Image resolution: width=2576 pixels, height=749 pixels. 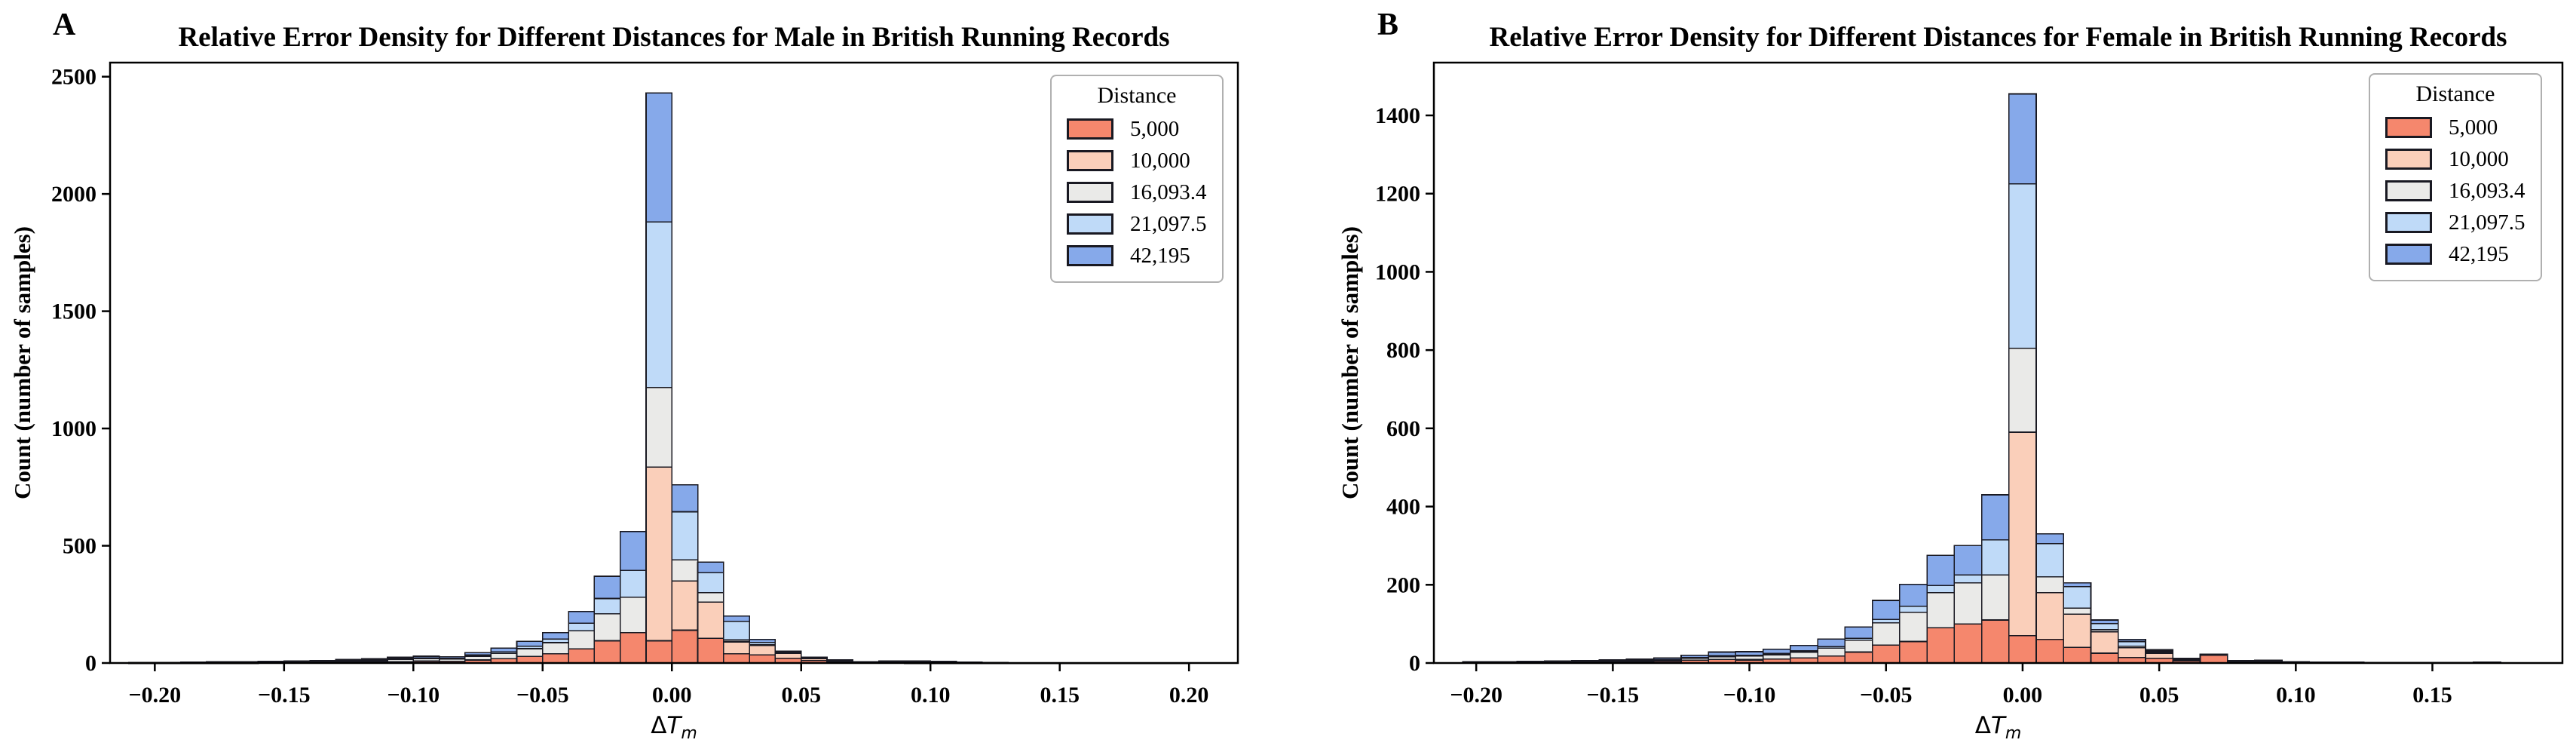 What do you see at coordinates (2023, 695) in the screenshot?
I see `x-tick-label: 0.00` at bounding box center [2023, 695].